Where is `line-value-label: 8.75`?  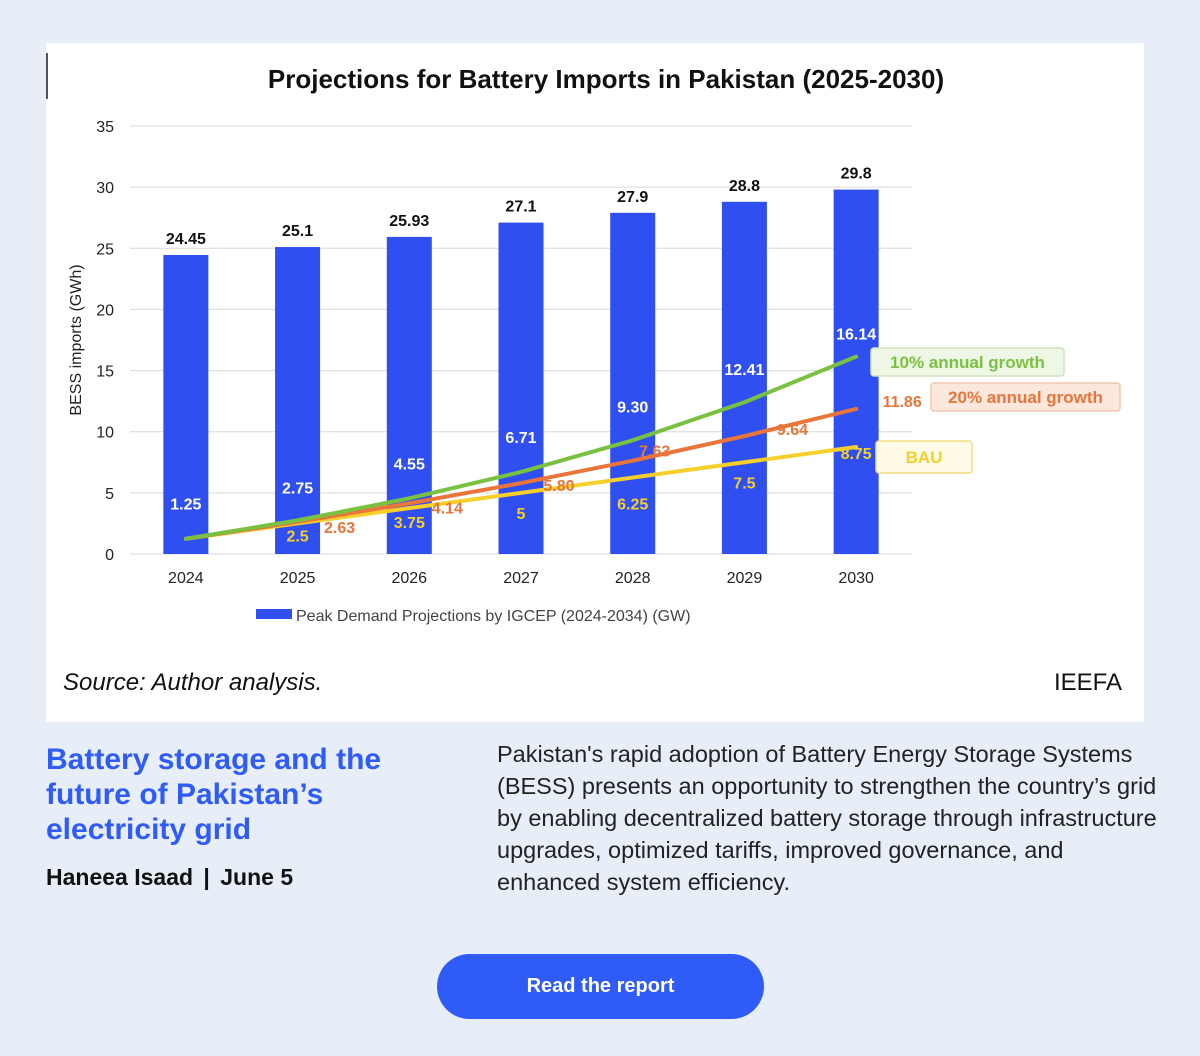
line-value-label: 8.75 is located at coordinates (856, 454).